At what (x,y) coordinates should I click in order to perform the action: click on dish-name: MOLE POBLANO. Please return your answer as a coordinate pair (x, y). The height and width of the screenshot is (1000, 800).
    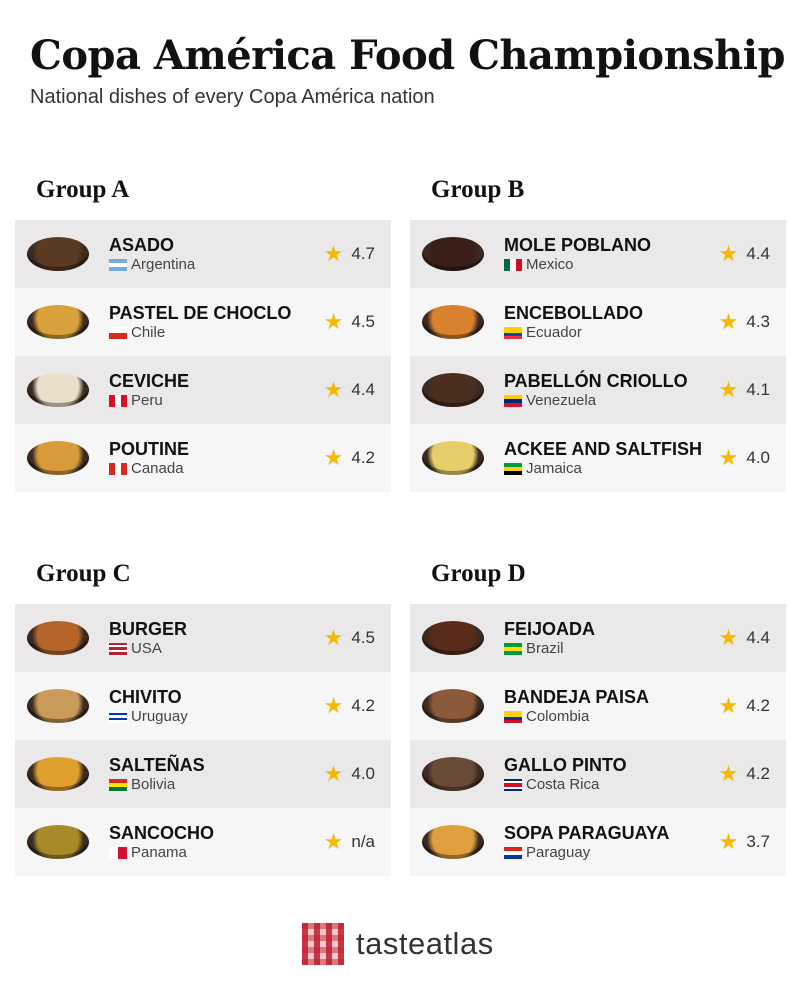
    Looking at the image, I should click on (577, 245).